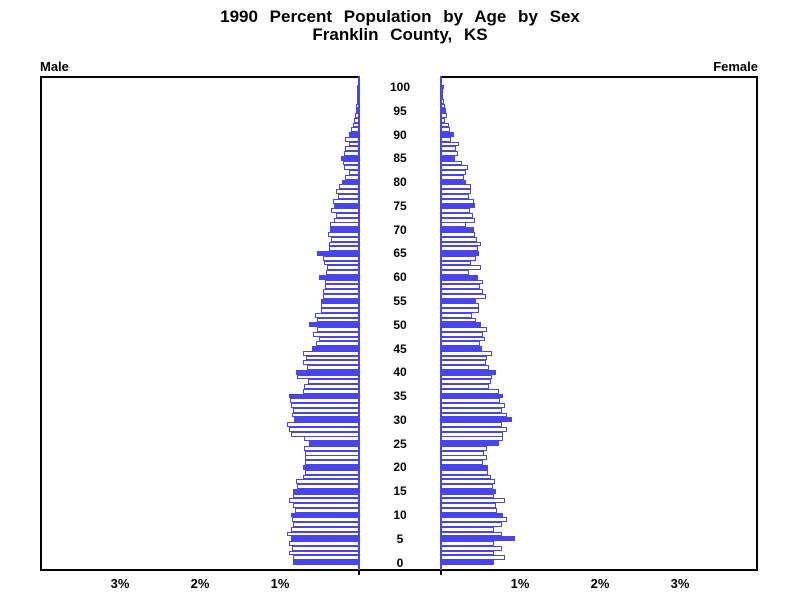  I want to click on male-zero-axis-line, so click(359, 323).